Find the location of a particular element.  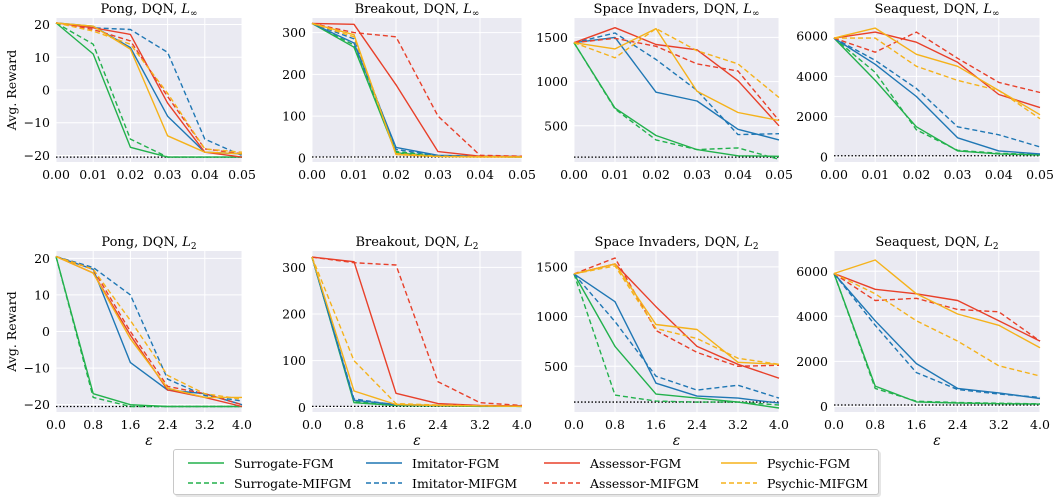

legend-item-assessor-mifgm: Assessor-MIFGM is located at coordinates (620, 483).